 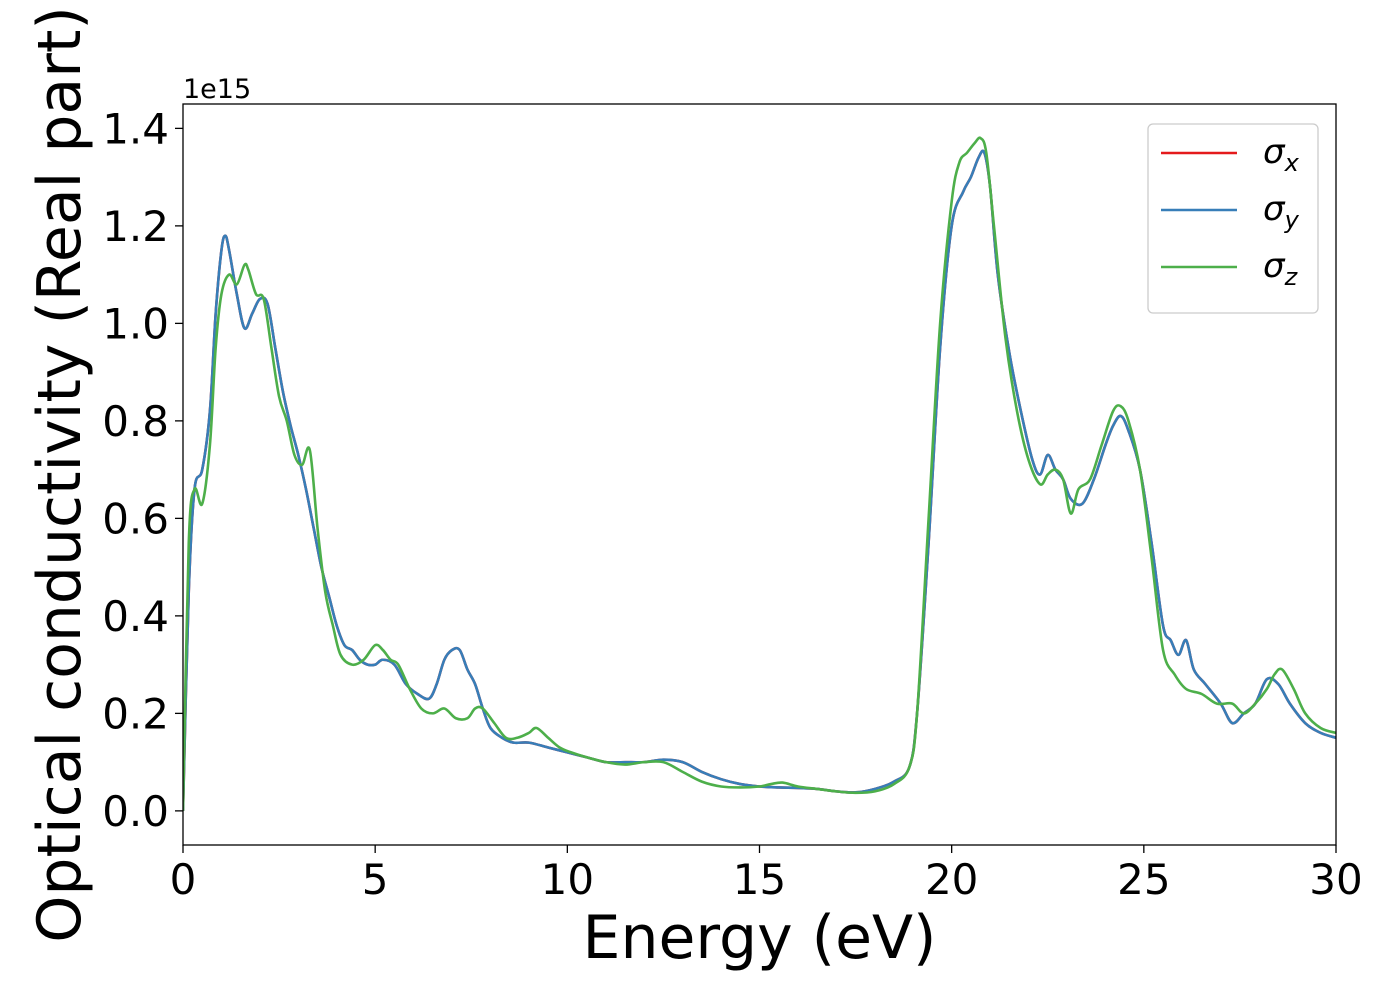 What do you see at coordinates (1291, 277) in the screenshot?
I see `legend-label-subscript: z` at bounding box center [1291, 277].